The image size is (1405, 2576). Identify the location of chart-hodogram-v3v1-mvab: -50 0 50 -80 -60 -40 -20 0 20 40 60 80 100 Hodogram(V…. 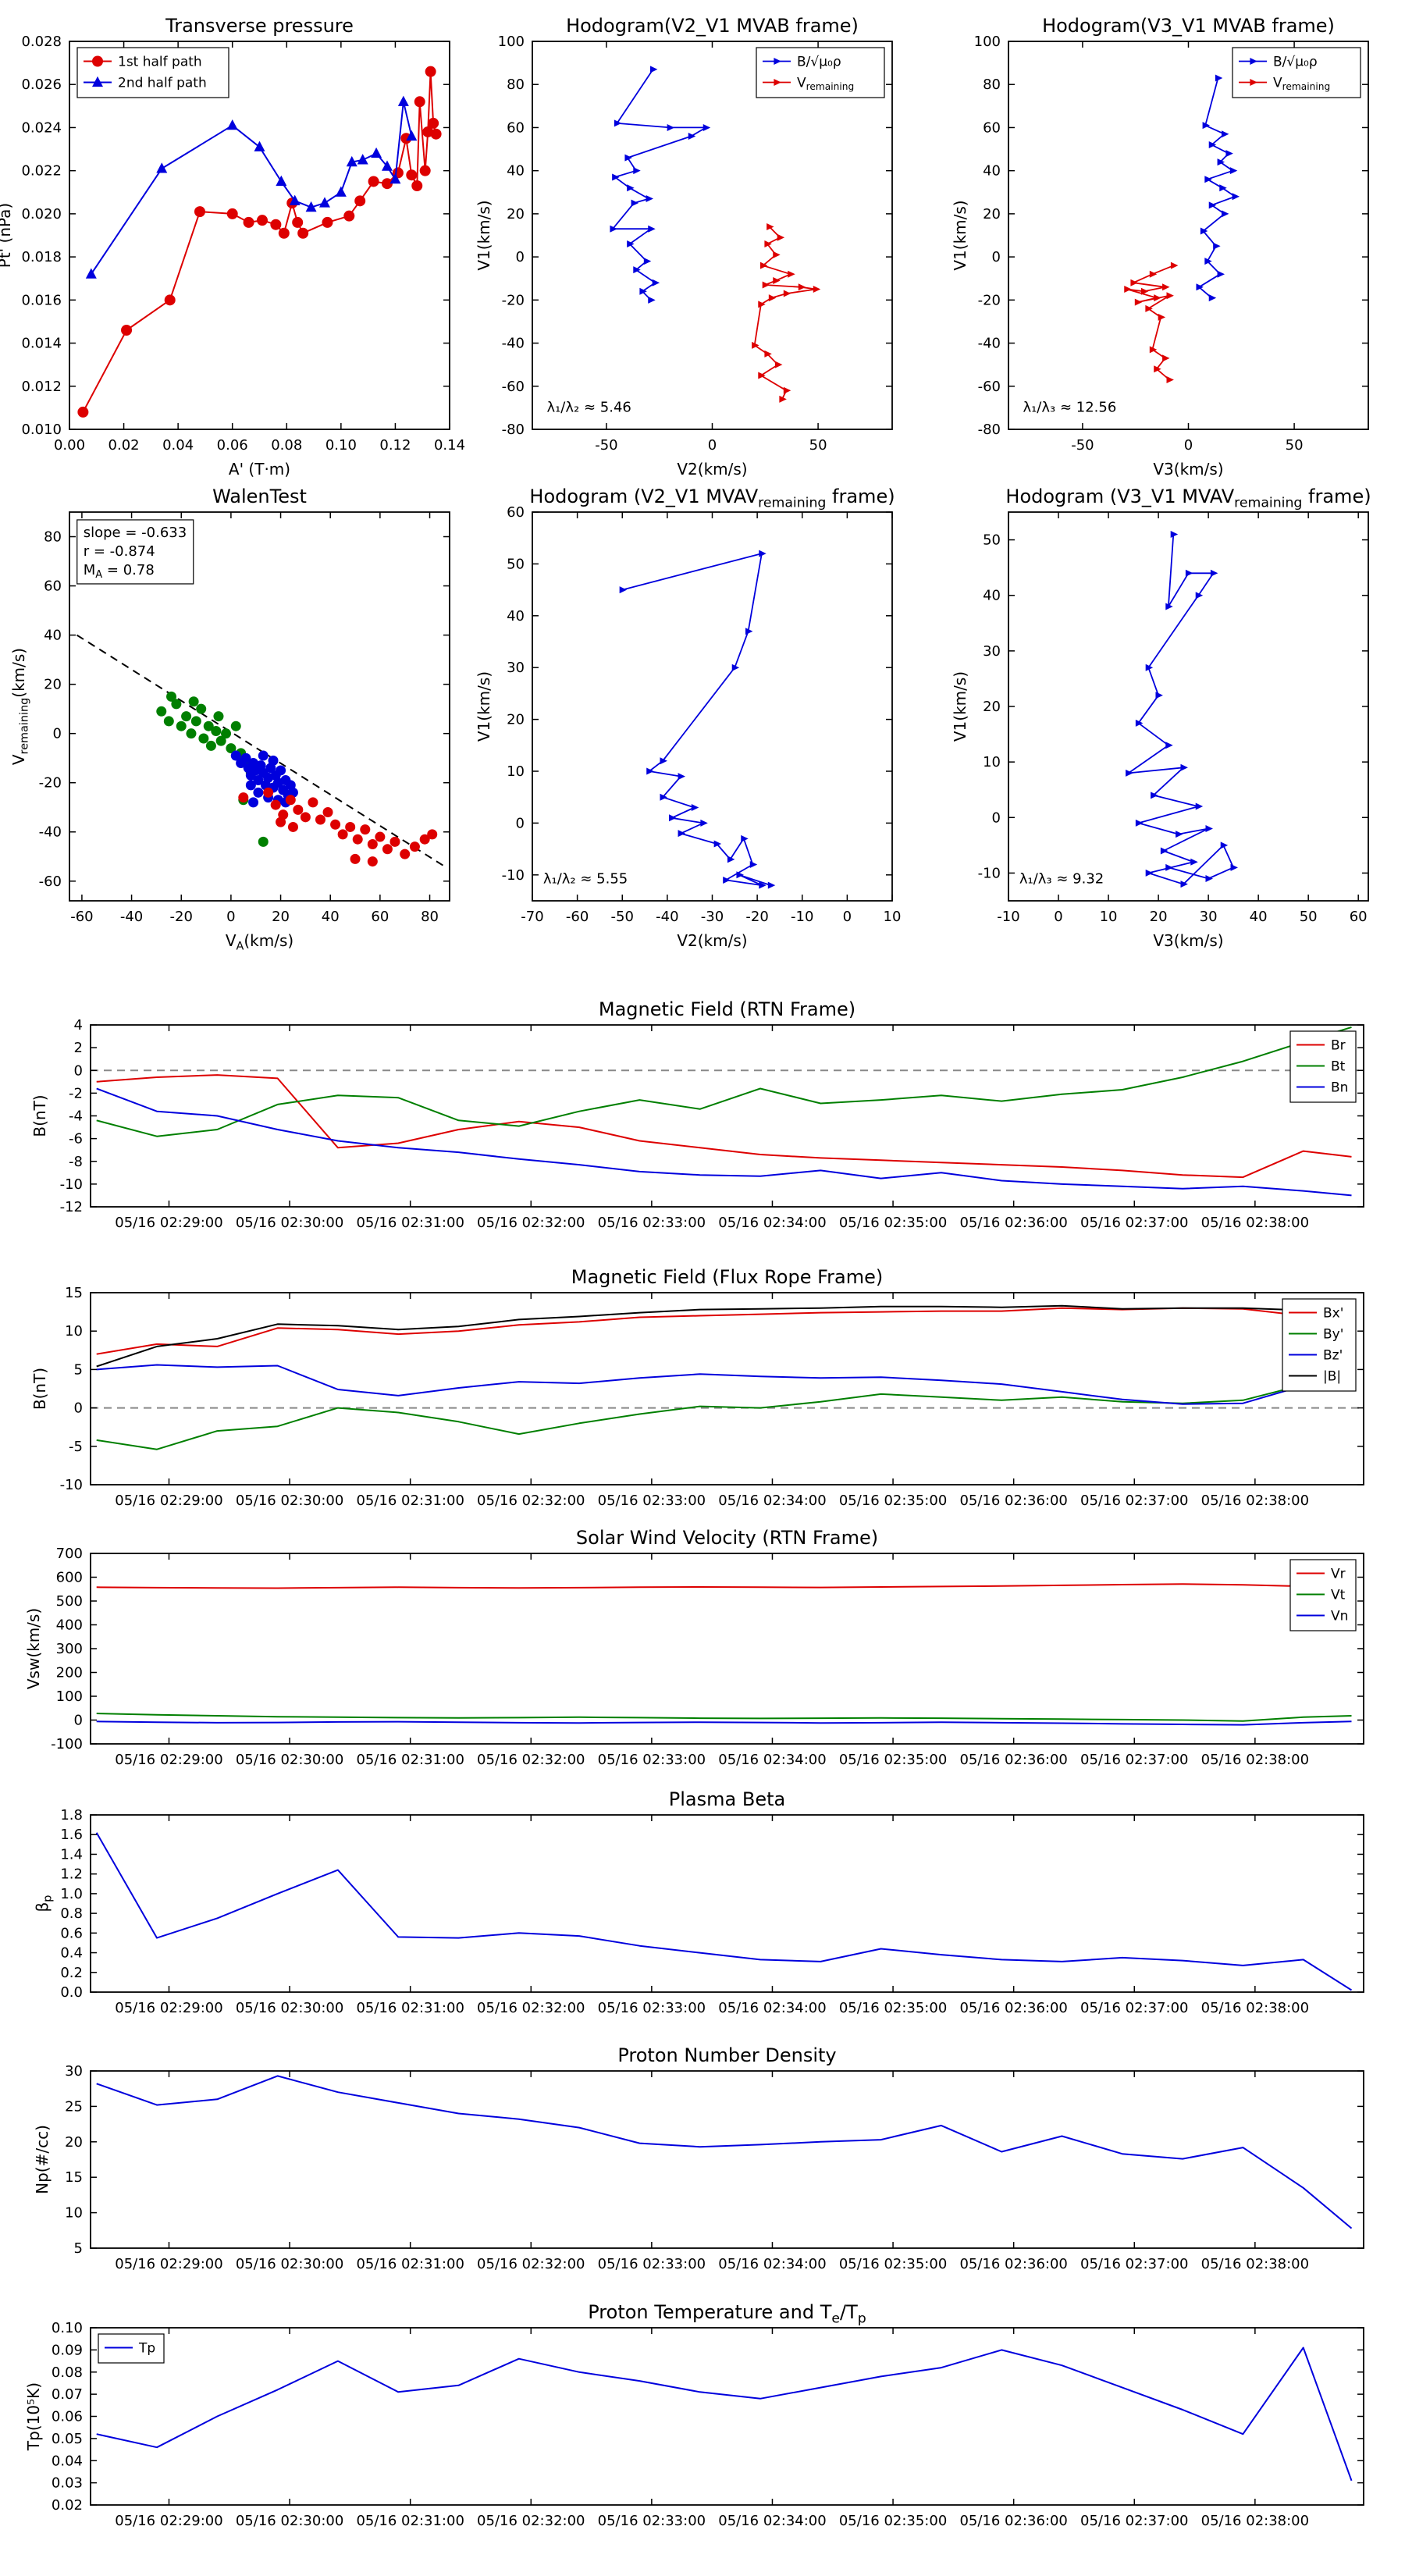
(1160, 247).